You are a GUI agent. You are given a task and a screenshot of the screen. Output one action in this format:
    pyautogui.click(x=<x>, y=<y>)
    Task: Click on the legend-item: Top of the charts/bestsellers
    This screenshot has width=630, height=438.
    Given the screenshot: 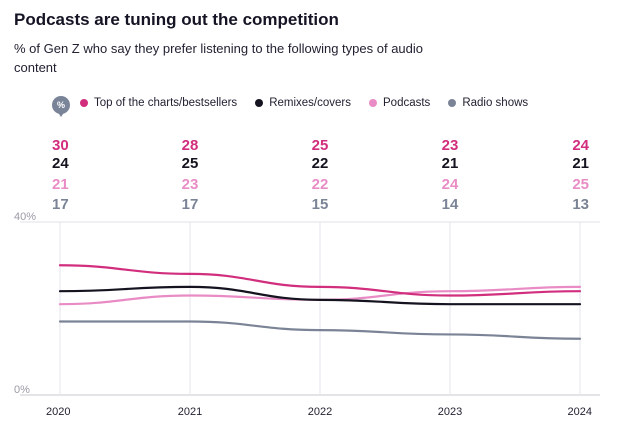 What is the action you would take?
    pyautogui.click(x=158, y=103)
    